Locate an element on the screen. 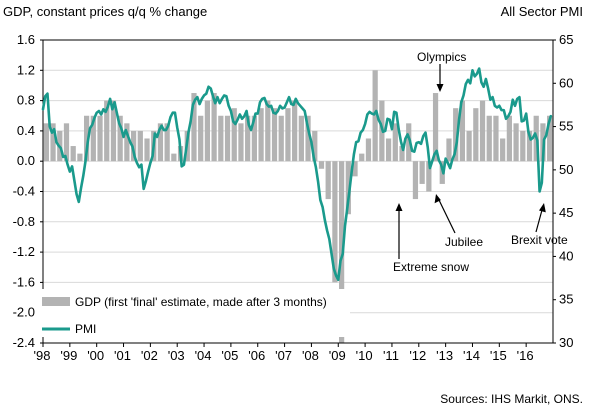 The height and width of the screenshot is (409, 590). left-axis-title: GDP, constant prices q/q % change is located at coordinates (105, 11).